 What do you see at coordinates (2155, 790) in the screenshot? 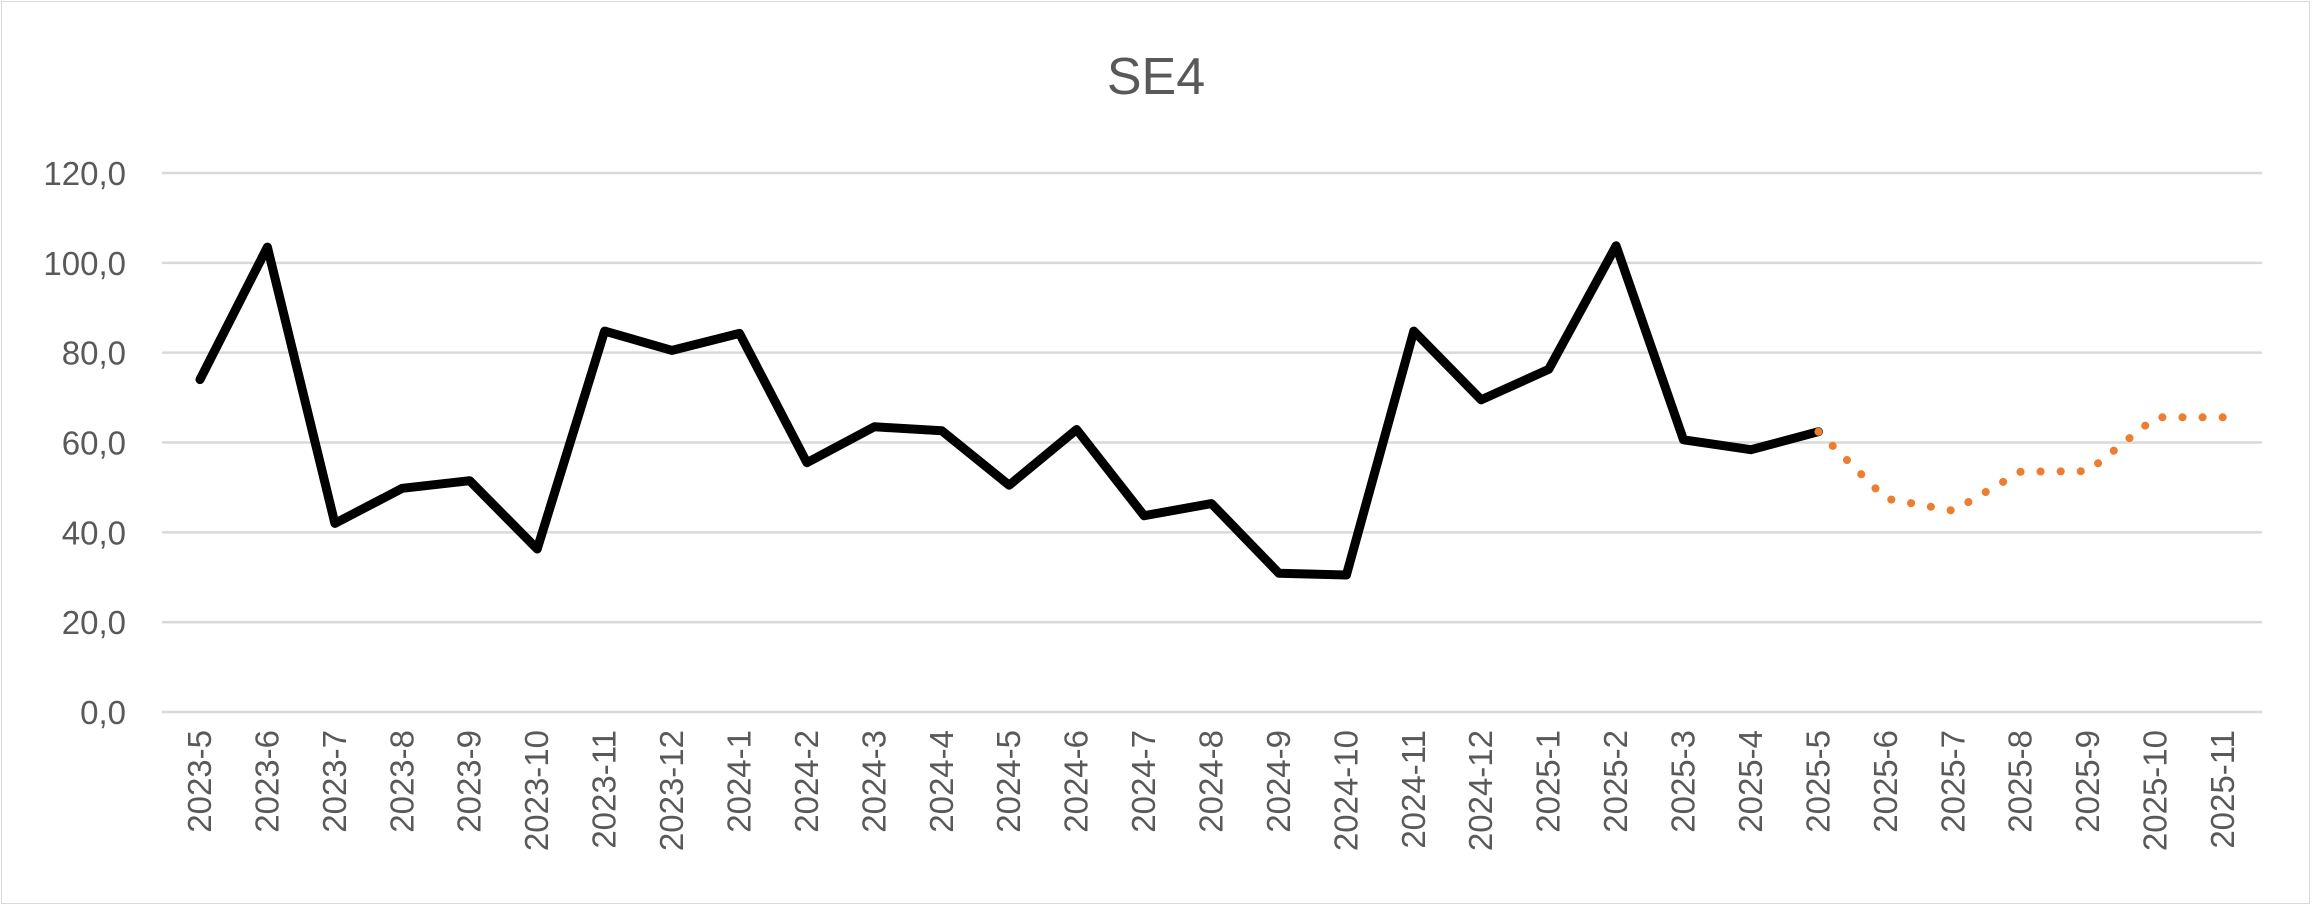
I see `x-tick-label: 2025-10` at bounding box center [2155, 790].